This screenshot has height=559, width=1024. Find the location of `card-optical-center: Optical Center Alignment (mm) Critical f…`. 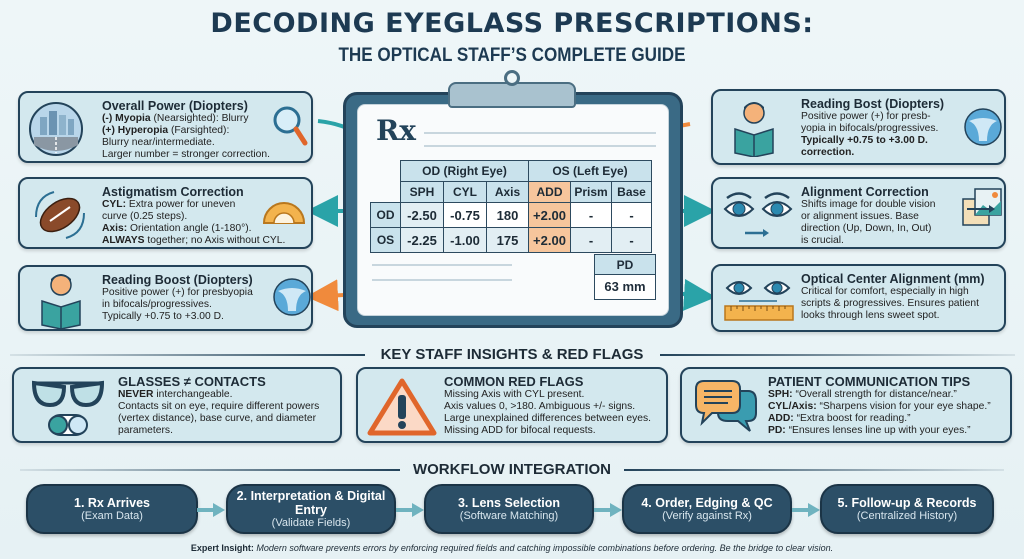

card-optical-center: Optical Center Alignment (mm) Critical f… is located at coordinates (858, 298).